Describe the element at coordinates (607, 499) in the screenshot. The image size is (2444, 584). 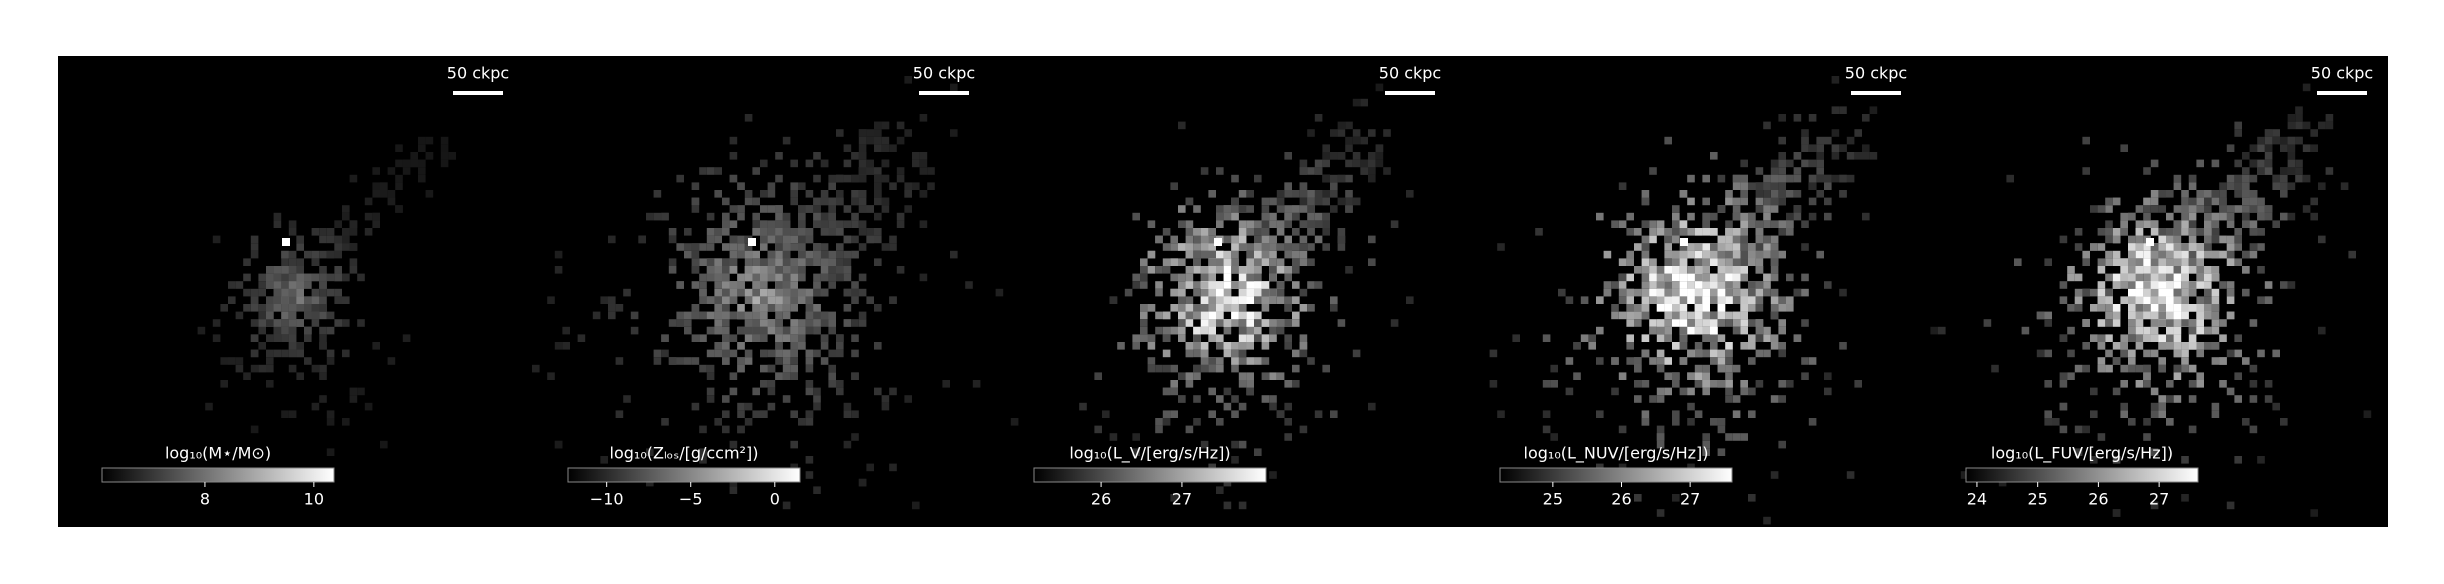
I see `colorbar-tick-label: −10` at that location.